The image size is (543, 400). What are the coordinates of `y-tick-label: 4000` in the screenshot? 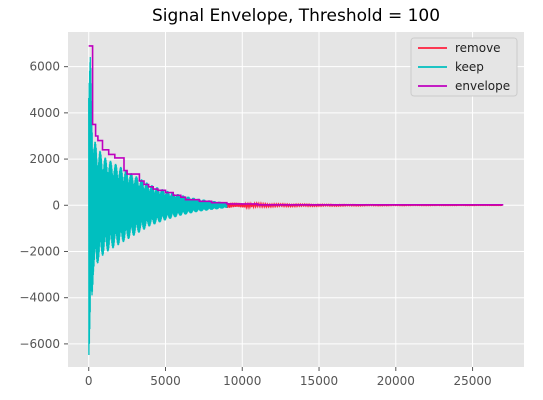 It's located at (44, 113).